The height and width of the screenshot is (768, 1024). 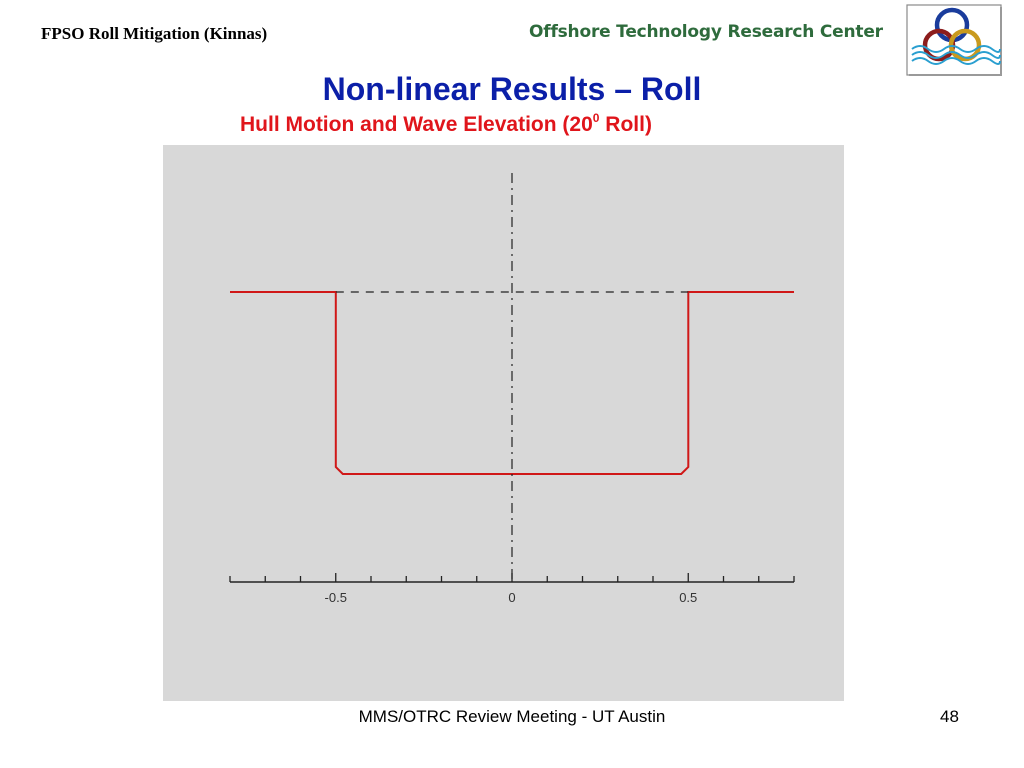 I want to click on subtitle-text: Hull Motion and Wave Elevation (20, so click(x=416, y=124).